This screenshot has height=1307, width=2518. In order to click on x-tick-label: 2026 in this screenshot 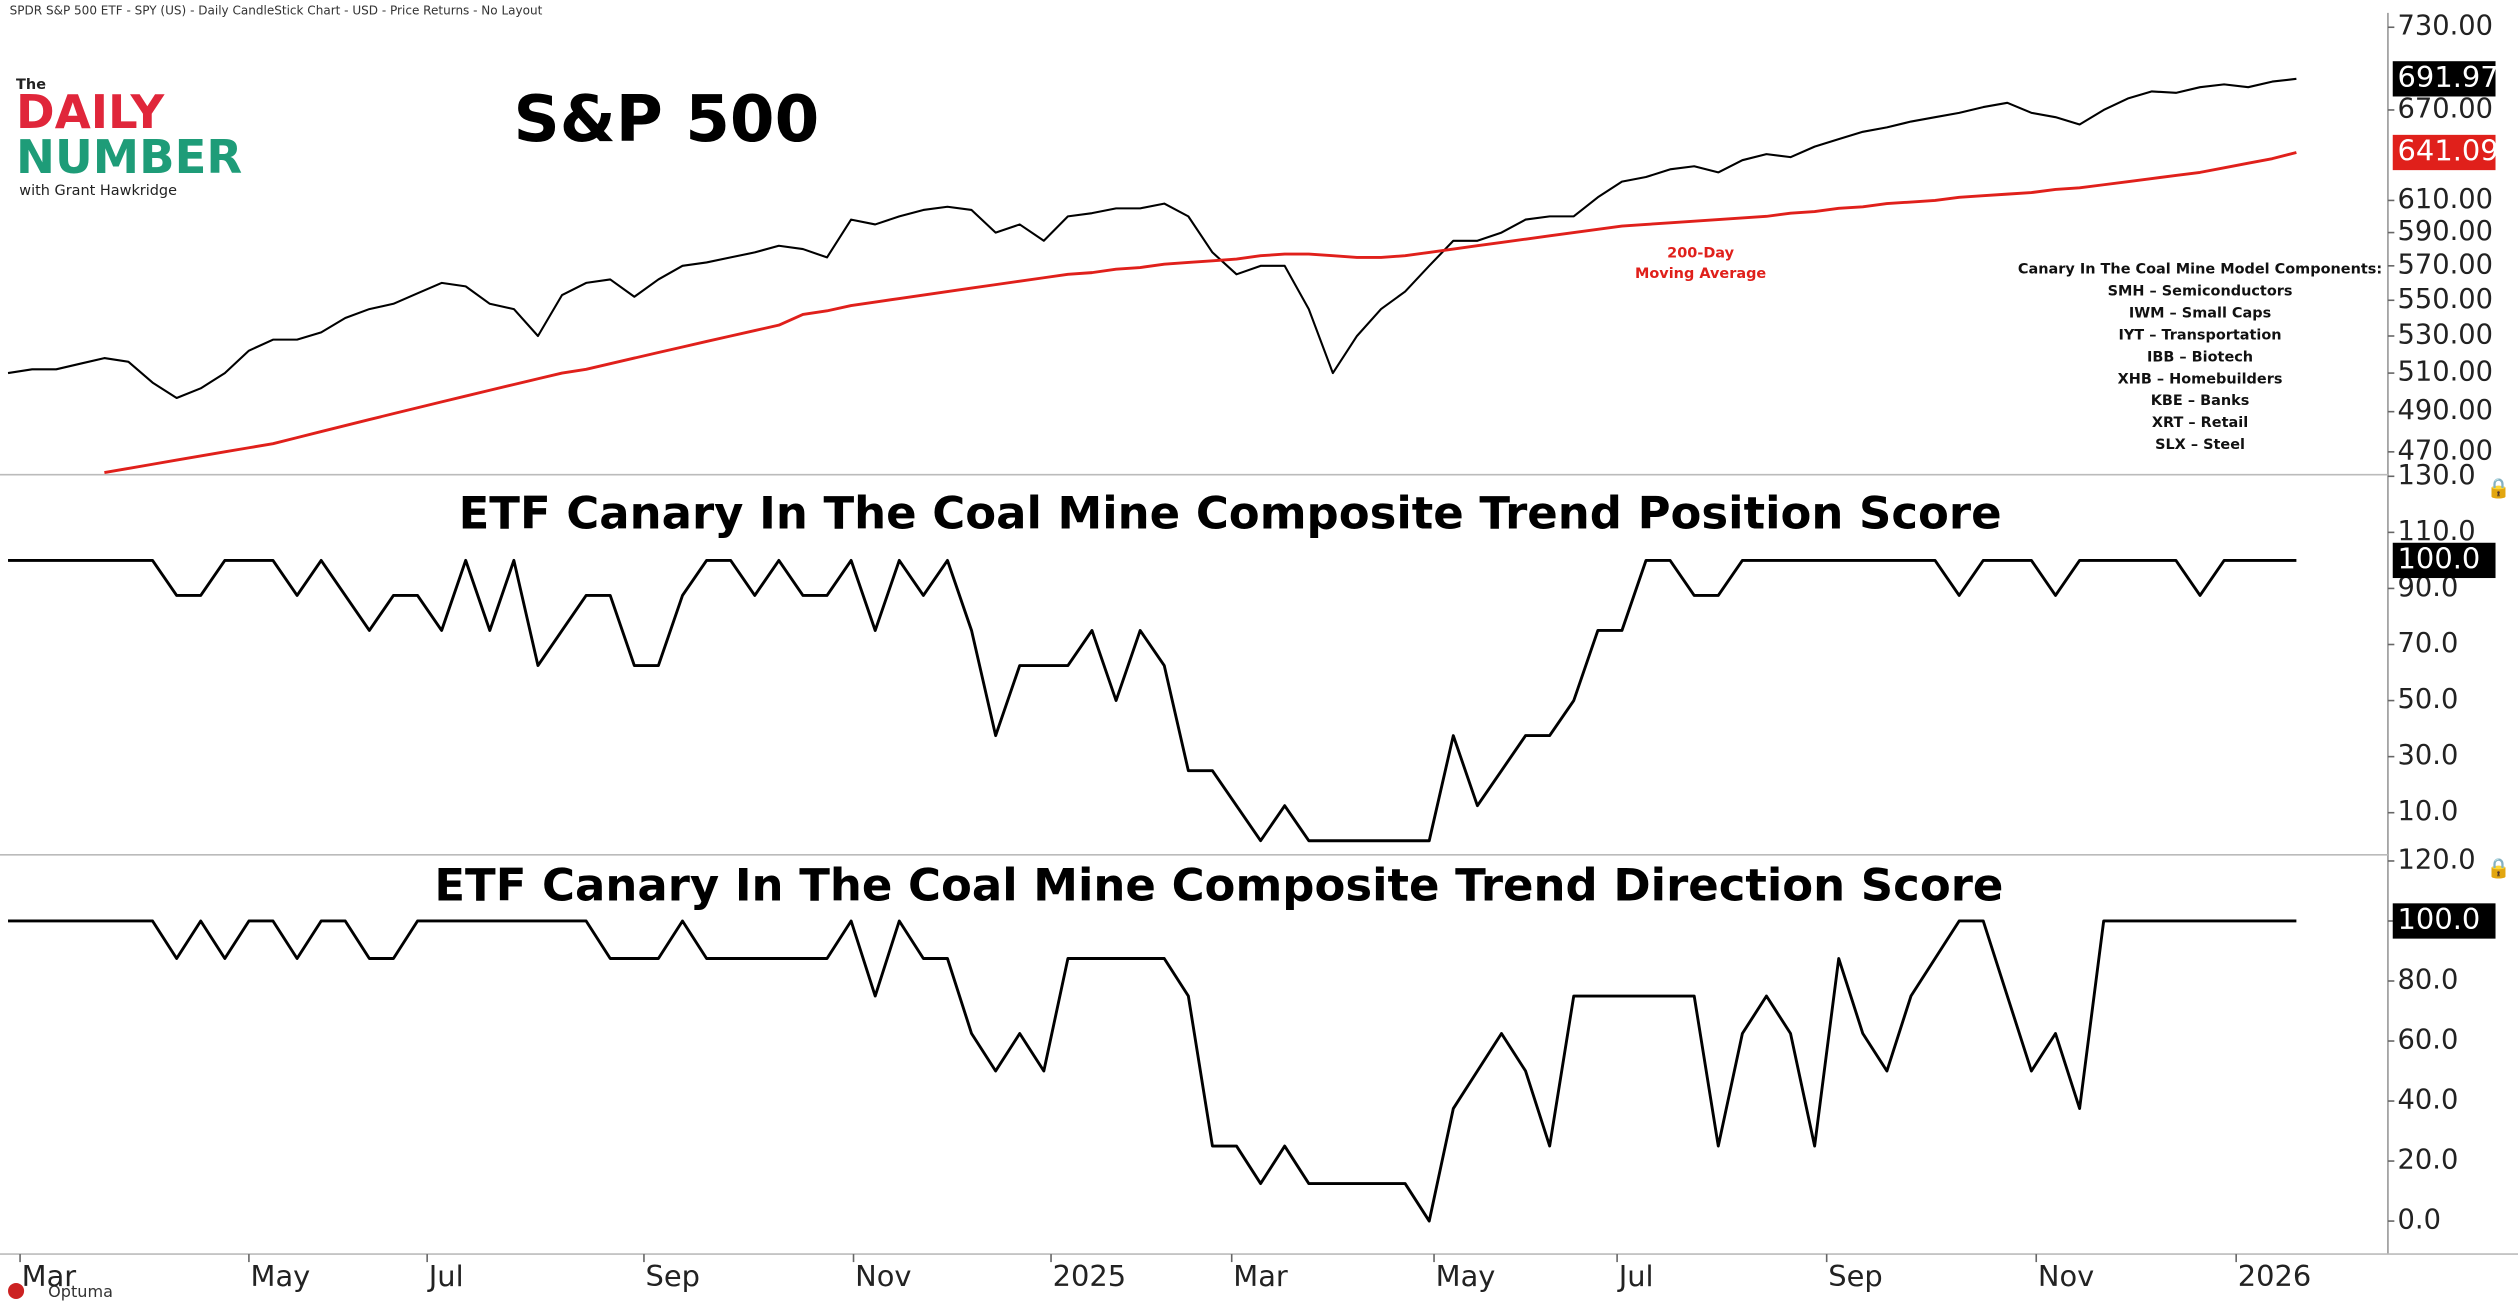, I will do `click(2275, 1276)`.